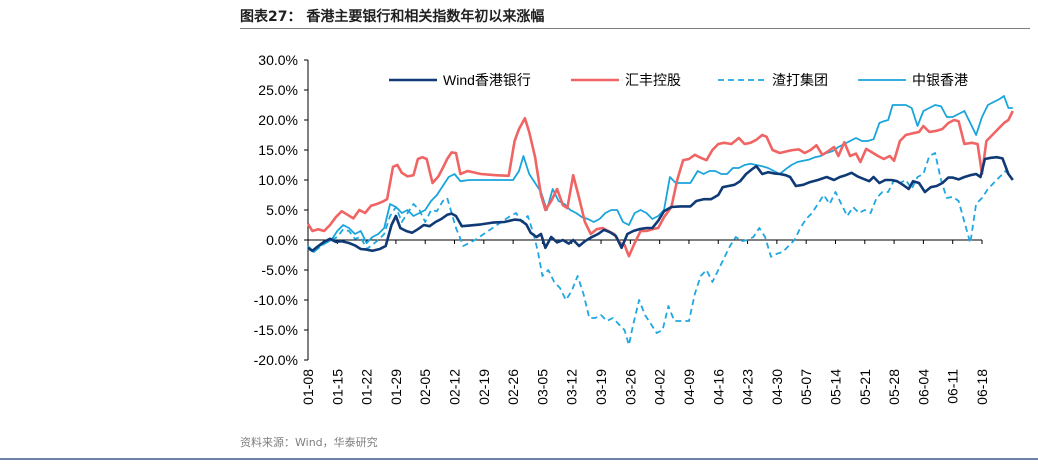 The height and width of the screenshot is (466, 1038). I want to click on x-tick-label: 05-07, so click(806, 387).